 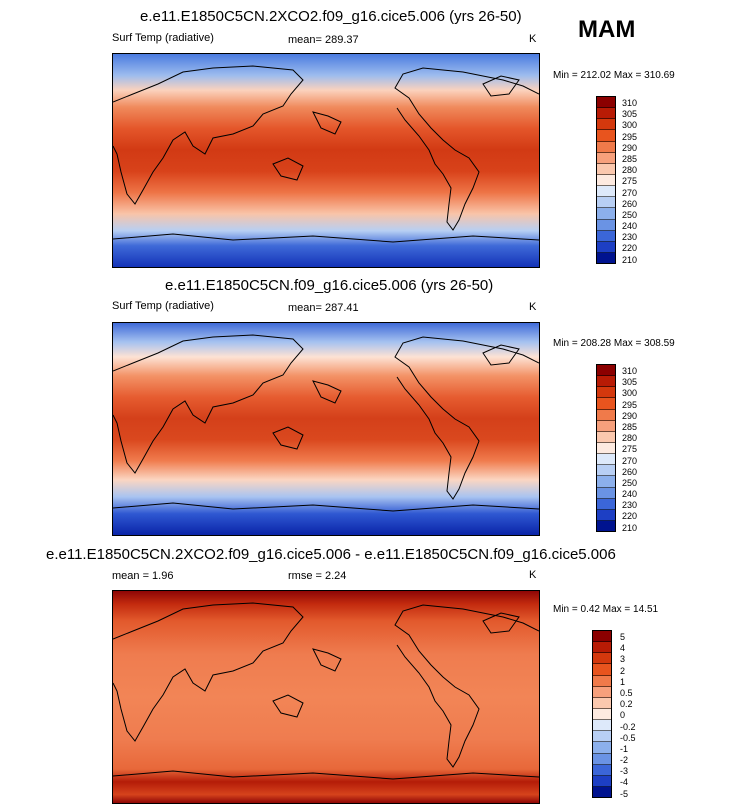 What do you see at coordinates (623, 637) in the screenshot?
I see `colorbar-tick-label: 5` at bounding box center [623, 637].